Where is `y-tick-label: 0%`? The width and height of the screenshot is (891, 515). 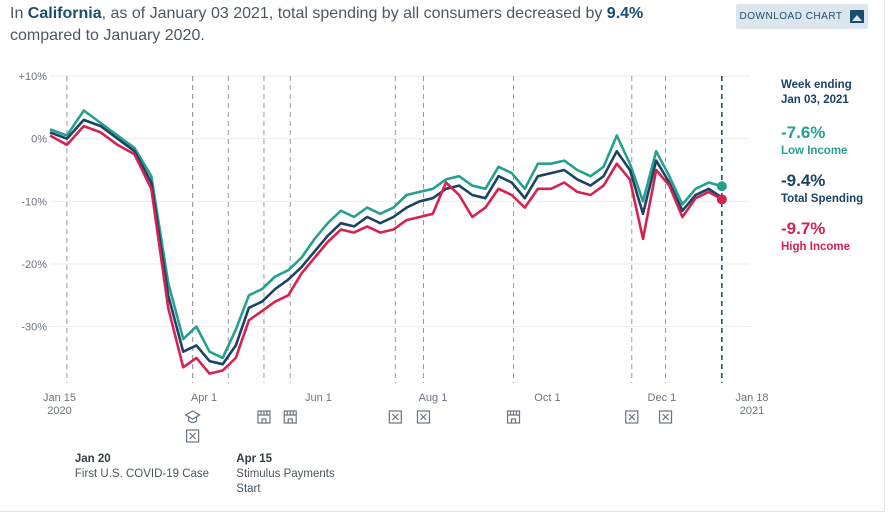 y-tick-label: 0% is located at coordinates (39, 140).